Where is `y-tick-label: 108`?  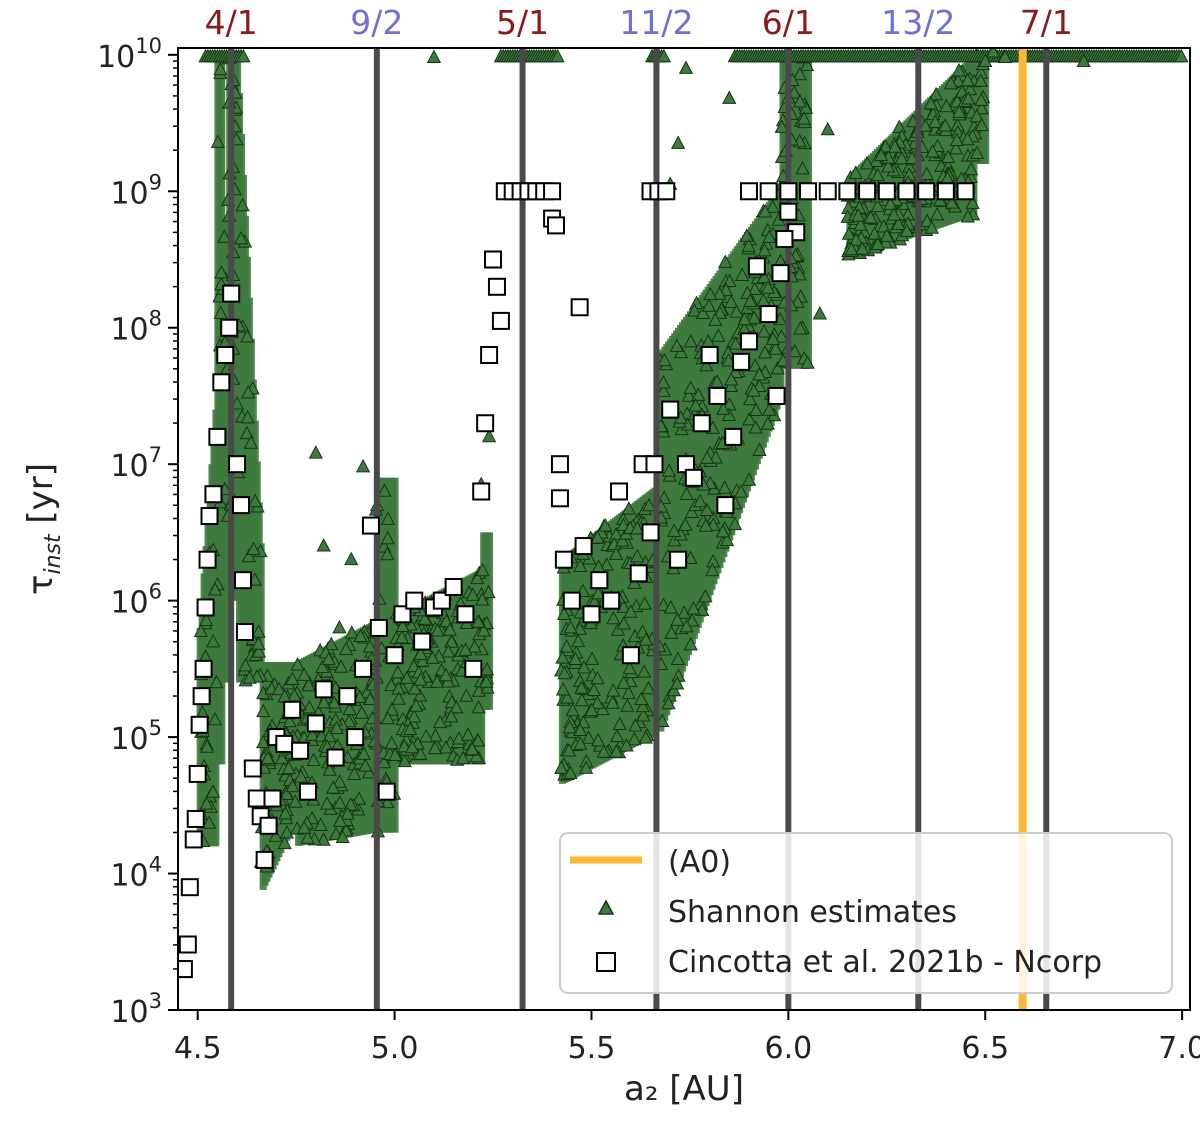
y-tick-label: 108 is located at coordinates (136, 327).